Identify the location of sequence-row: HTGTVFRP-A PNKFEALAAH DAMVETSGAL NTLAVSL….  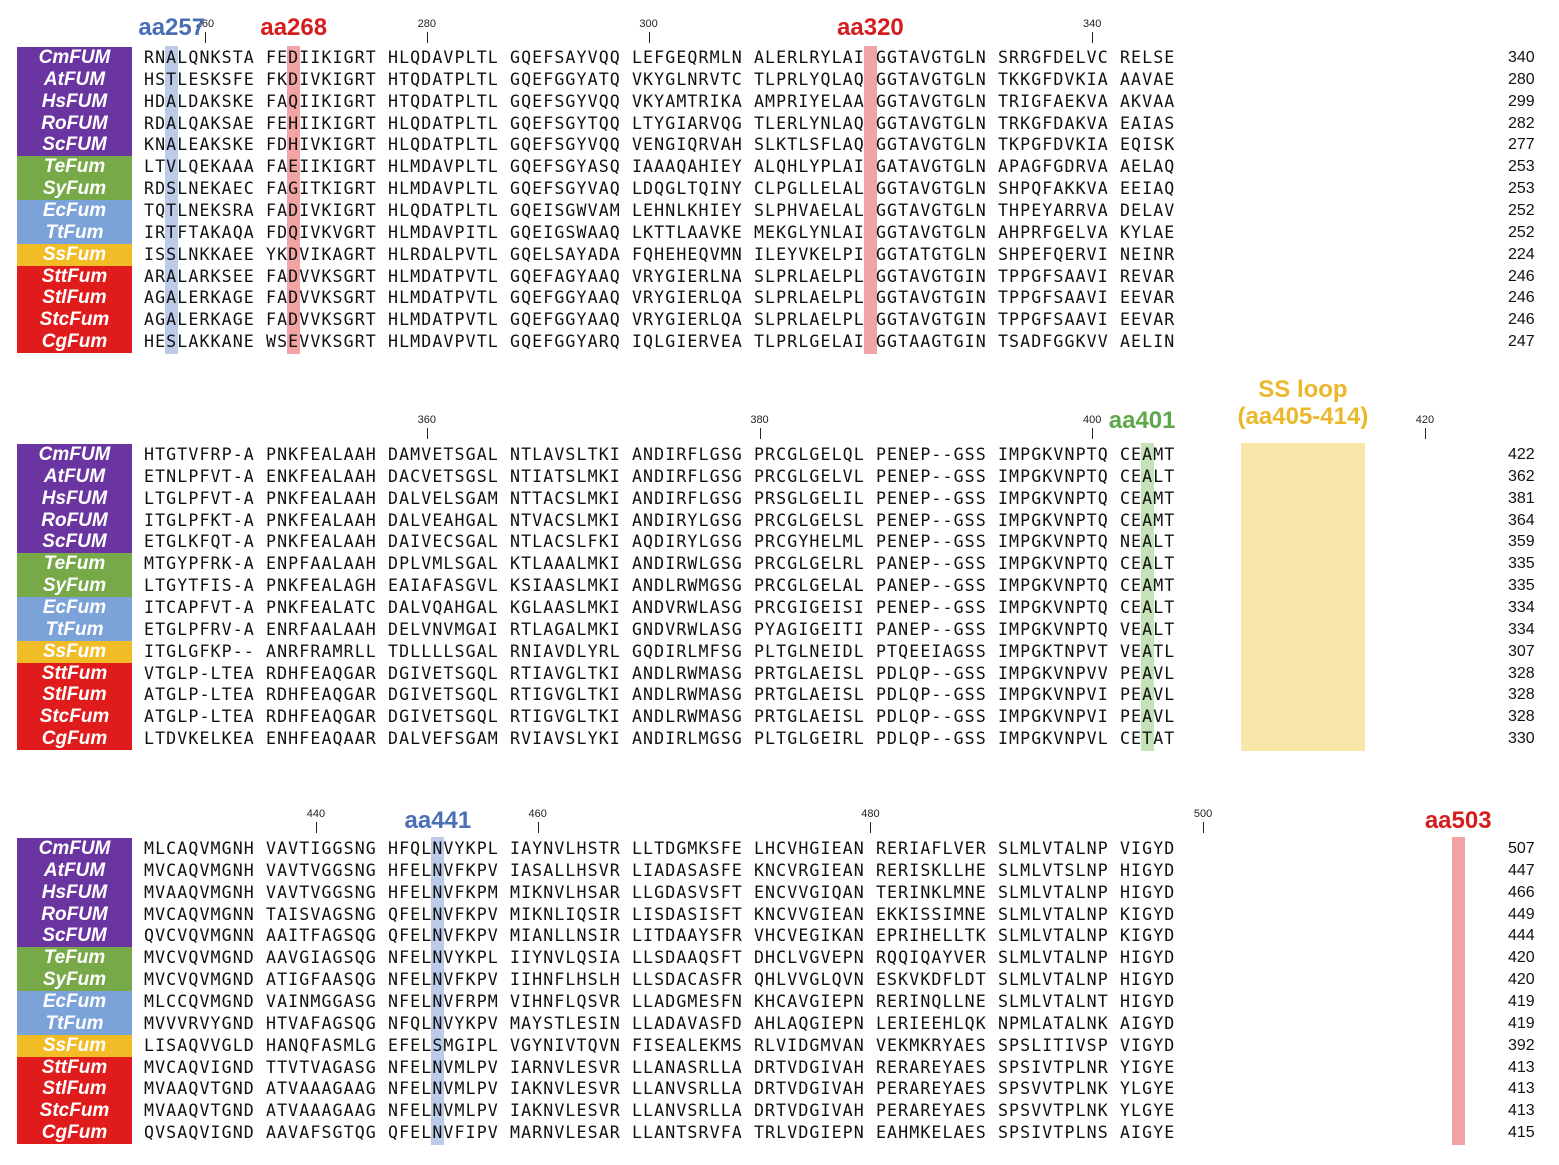
(660, 454).